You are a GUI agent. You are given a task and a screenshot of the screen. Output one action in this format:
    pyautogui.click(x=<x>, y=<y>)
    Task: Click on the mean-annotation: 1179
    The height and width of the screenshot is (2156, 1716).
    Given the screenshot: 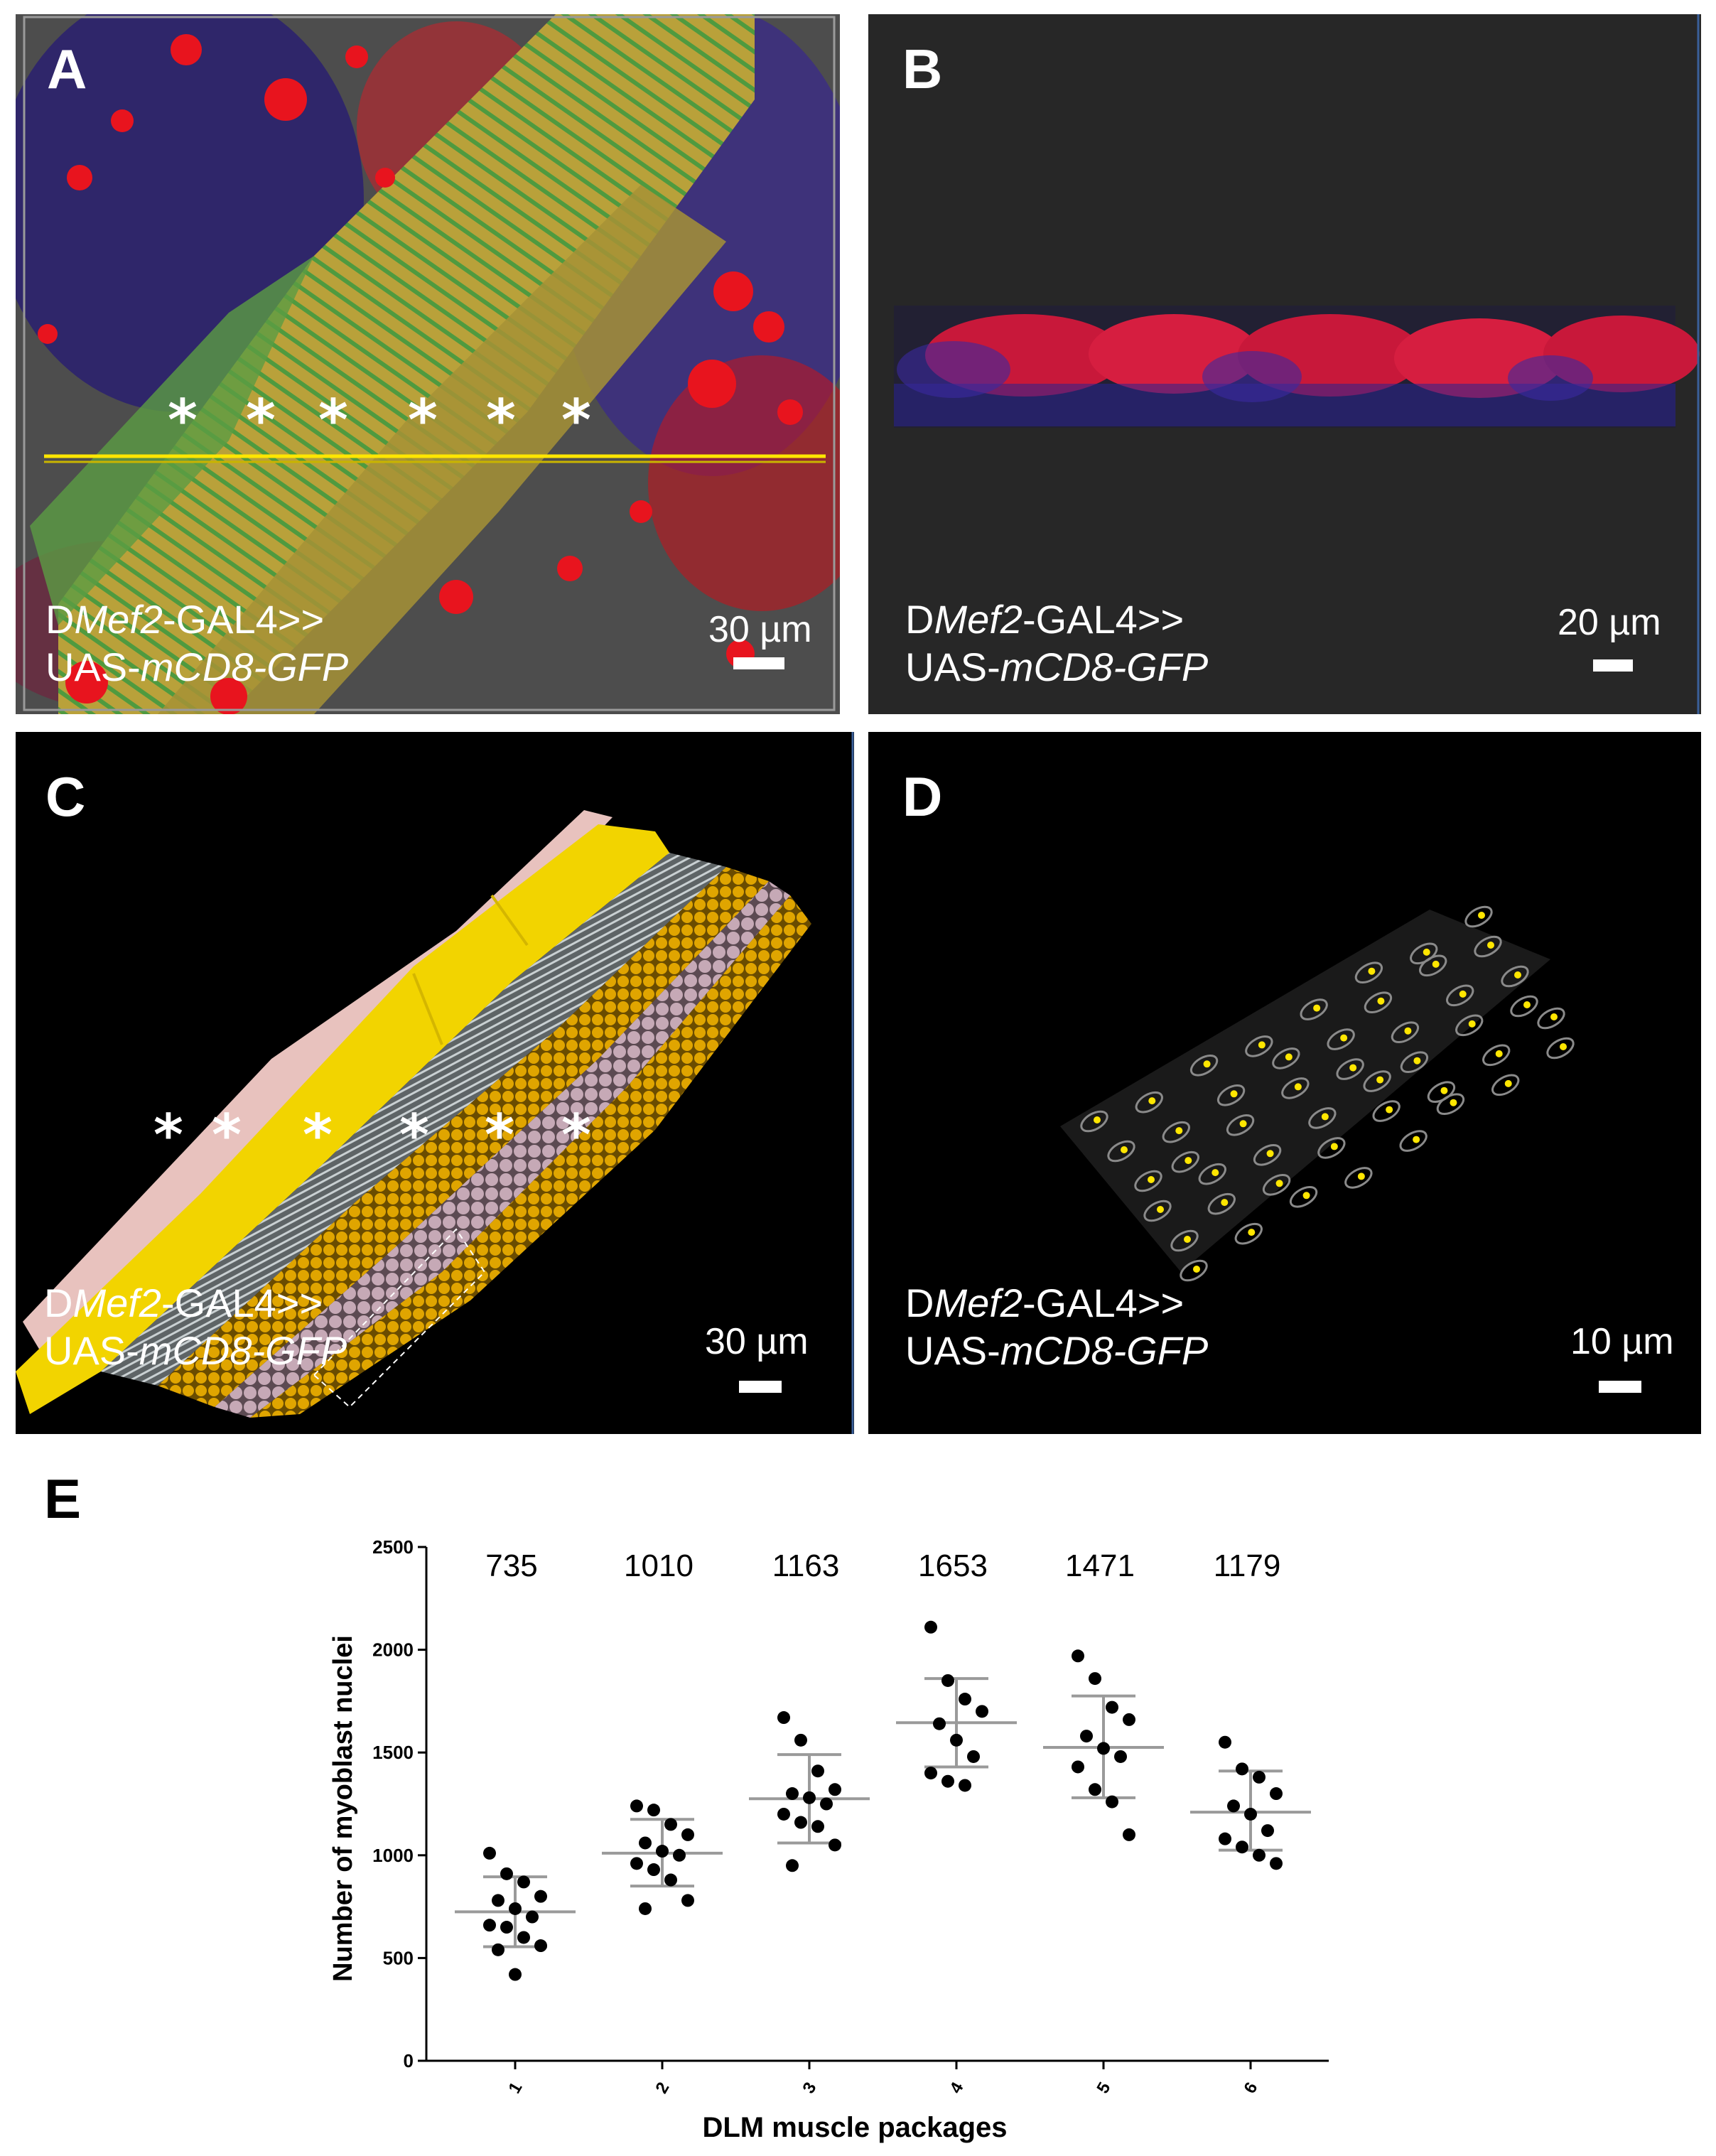 What is the action you would take?
    pyautogui.click(x=1247, y=1565)
    